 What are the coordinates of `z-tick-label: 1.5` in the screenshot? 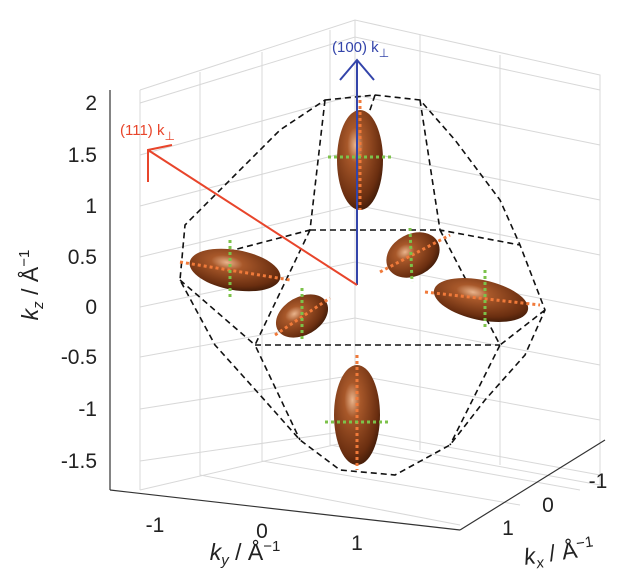 It's located at (82, 155).